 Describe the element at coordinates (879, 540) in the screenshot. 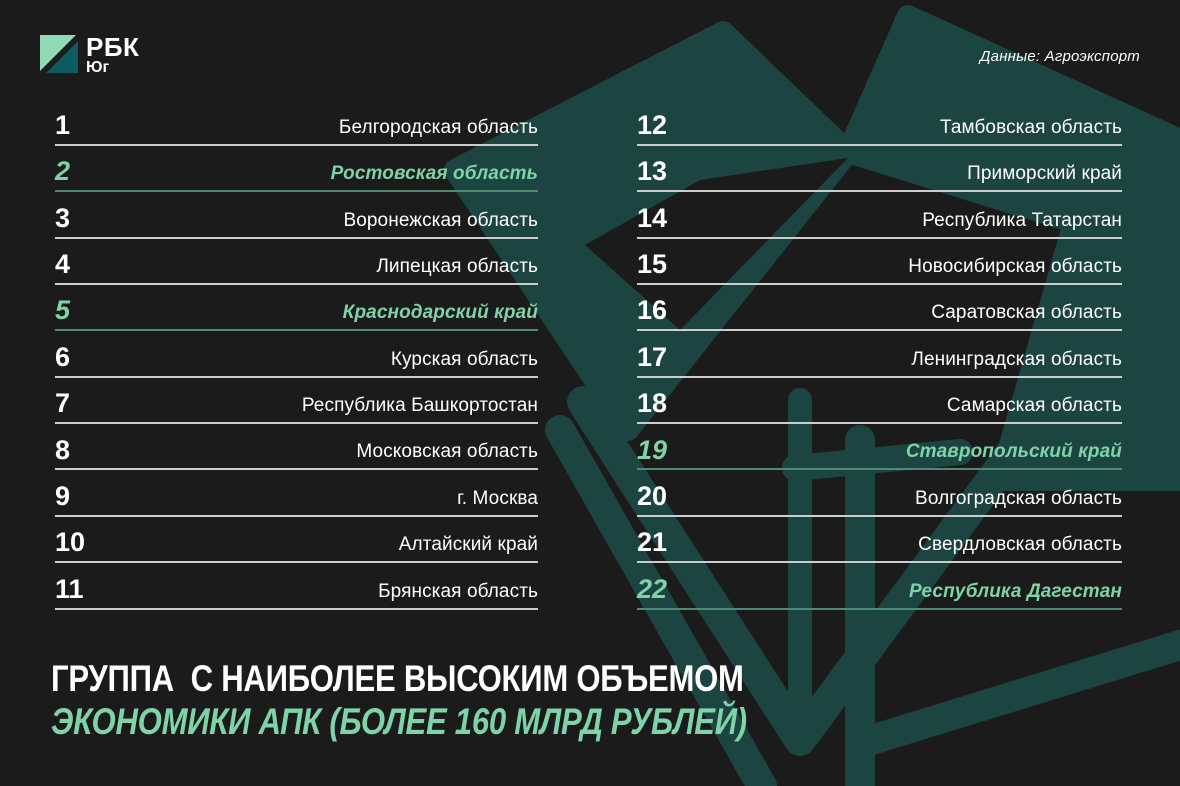

I see `ranking-row: 21 Свердловская область` at that location.